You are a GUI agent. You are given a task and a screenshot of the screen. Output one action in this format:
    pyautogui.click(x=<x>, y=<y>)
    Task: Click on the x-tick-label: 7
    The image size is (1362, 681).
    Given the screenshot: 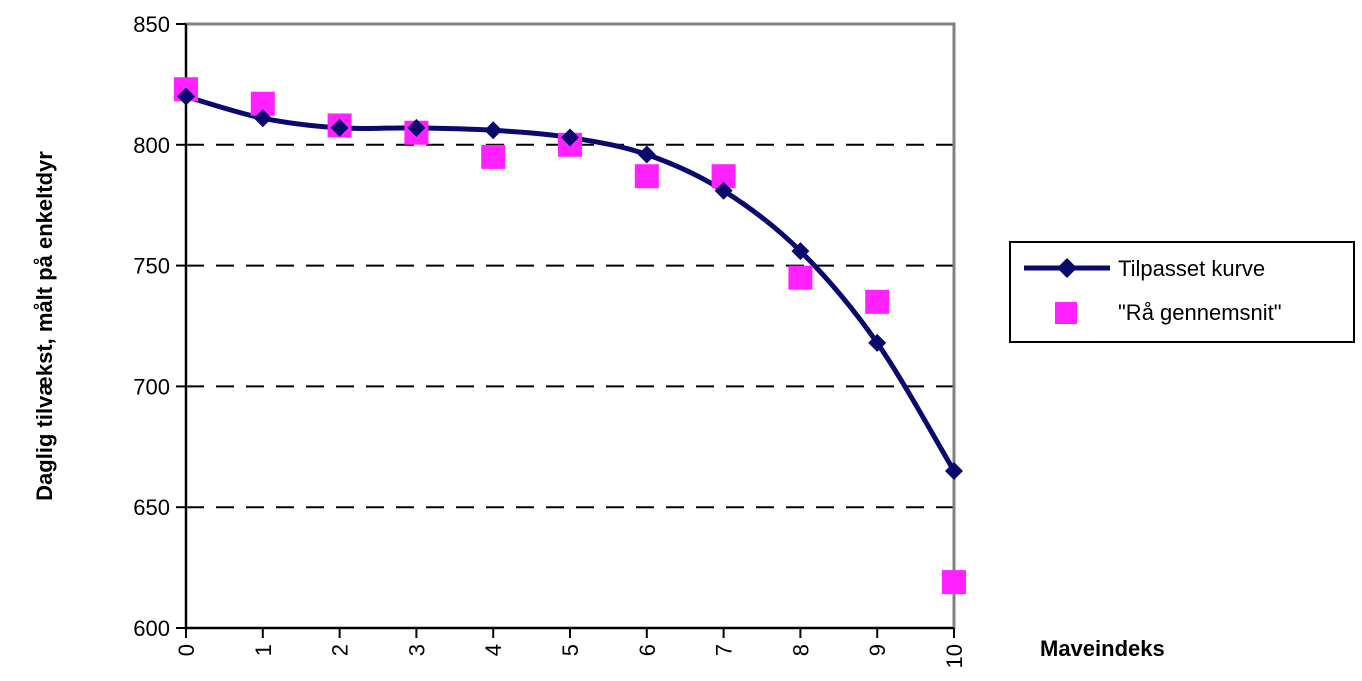 What is the action you would take?
    pyautogui.click(x=724, y=650)
    